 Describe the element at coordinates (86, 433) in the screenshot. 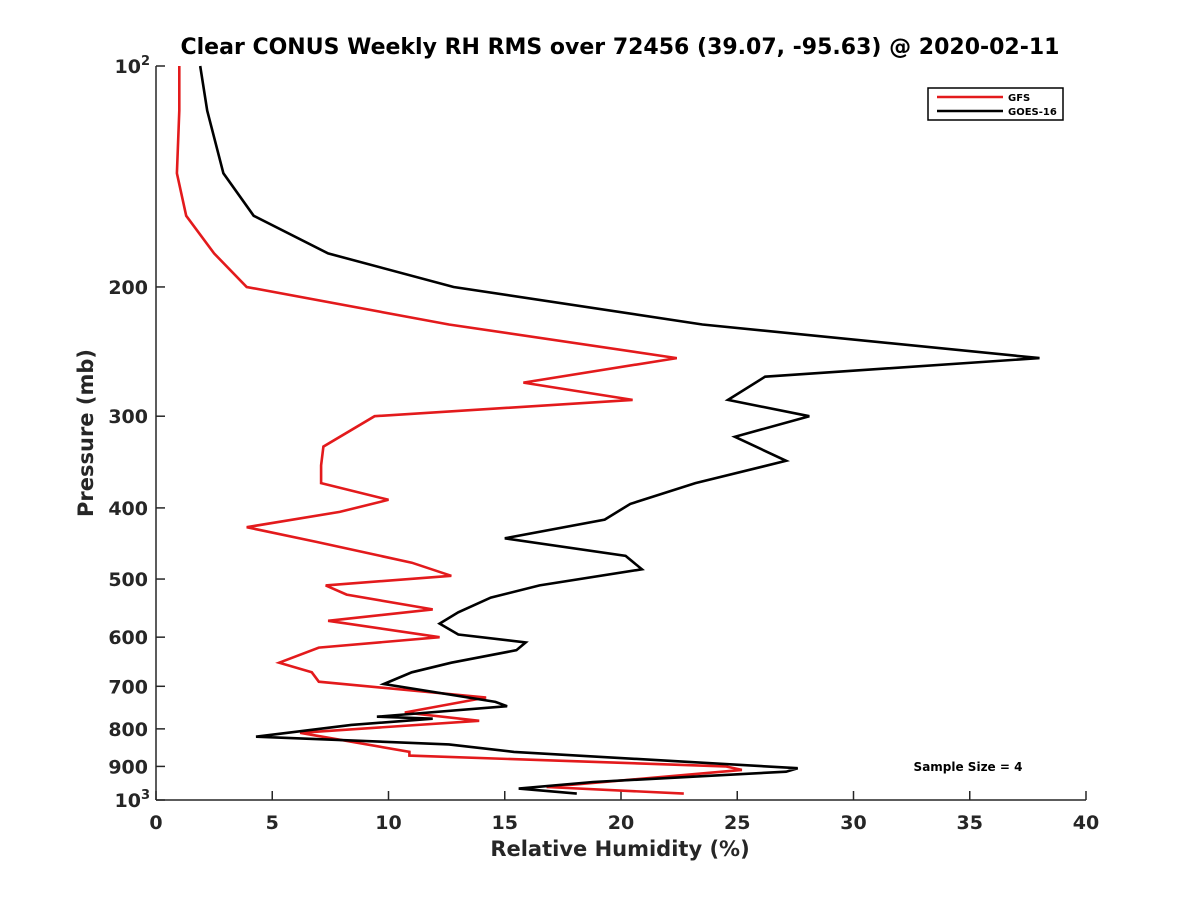

I see `y-axis-label: Pressure (mb)` at that location.